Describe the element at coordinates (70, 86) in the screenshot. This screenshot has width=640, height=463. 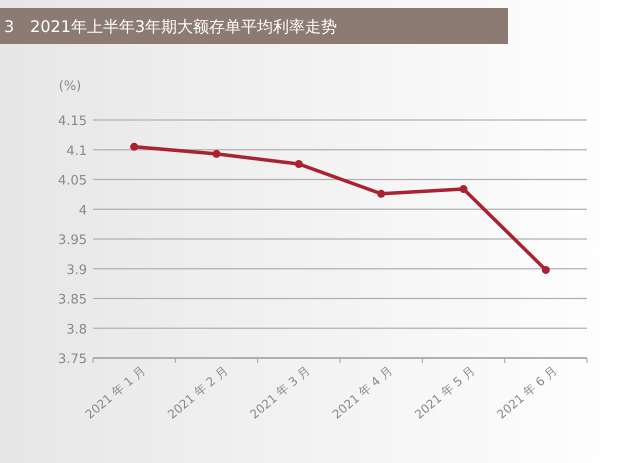
I see `y-axis-title: (%)` at that location.